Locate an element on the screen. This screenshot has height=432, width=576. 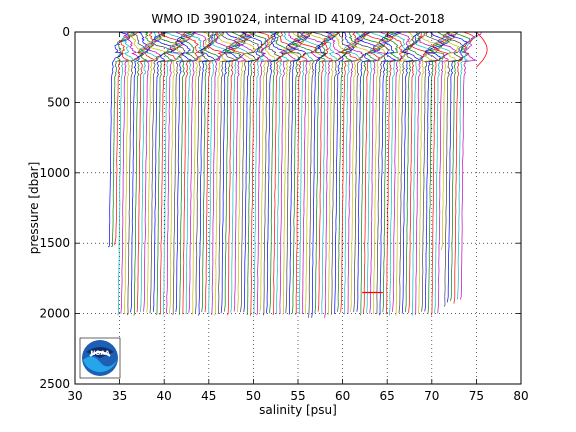
y-tick-label: 500 is located at coordinates (58, 102).